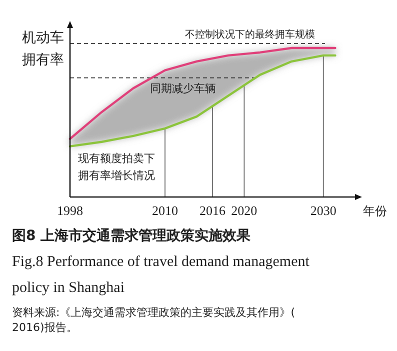  What do you see at coordinates (244, 210) in the screenshot?
I see `x-tick-label: 2020` at bounding box center [244, 210].